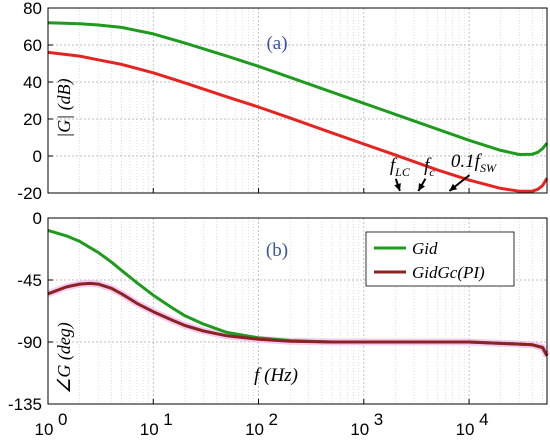  I want to click on panel-label: (b), so click(277, 250).